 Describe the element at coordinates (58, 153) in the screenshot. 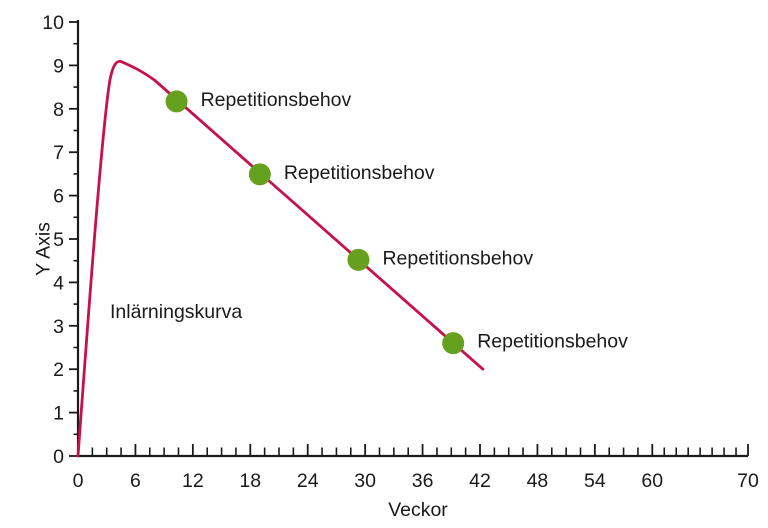

I see `y-tick-label: 7` at that location.